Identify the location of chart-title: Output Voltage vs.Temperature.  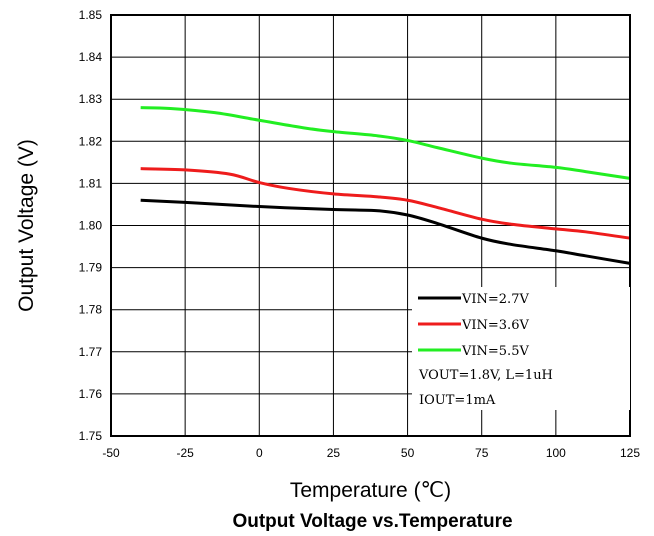
(372, 521).